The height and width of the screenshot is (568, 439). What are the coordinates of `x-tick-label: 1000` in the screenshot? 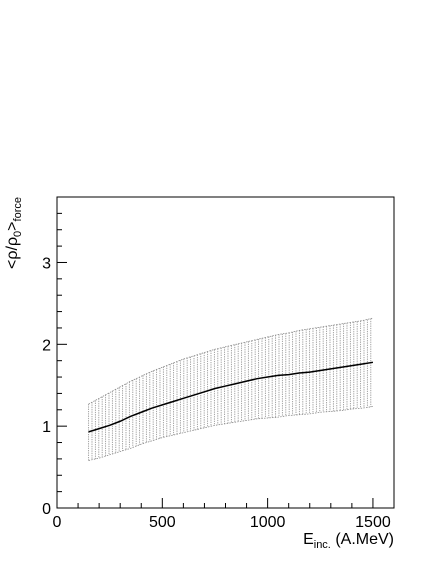 It's located at (268, 522).